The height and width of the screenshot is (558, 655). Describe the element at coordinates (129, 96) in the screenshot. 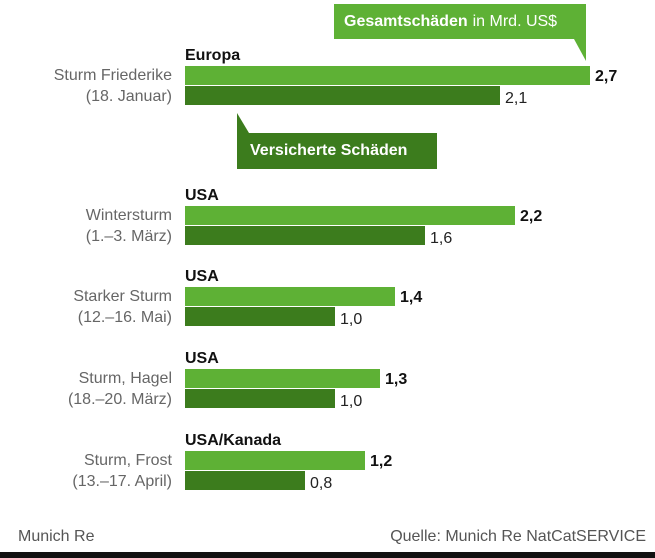

I see `event-date-label: (18. Januar)` at that location.